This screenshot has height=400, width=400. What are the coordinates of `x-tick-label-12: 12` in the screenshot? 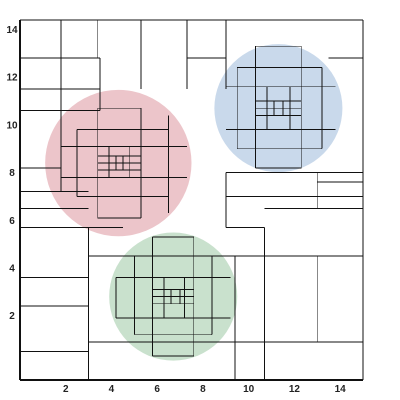 It's located at (295, 389).